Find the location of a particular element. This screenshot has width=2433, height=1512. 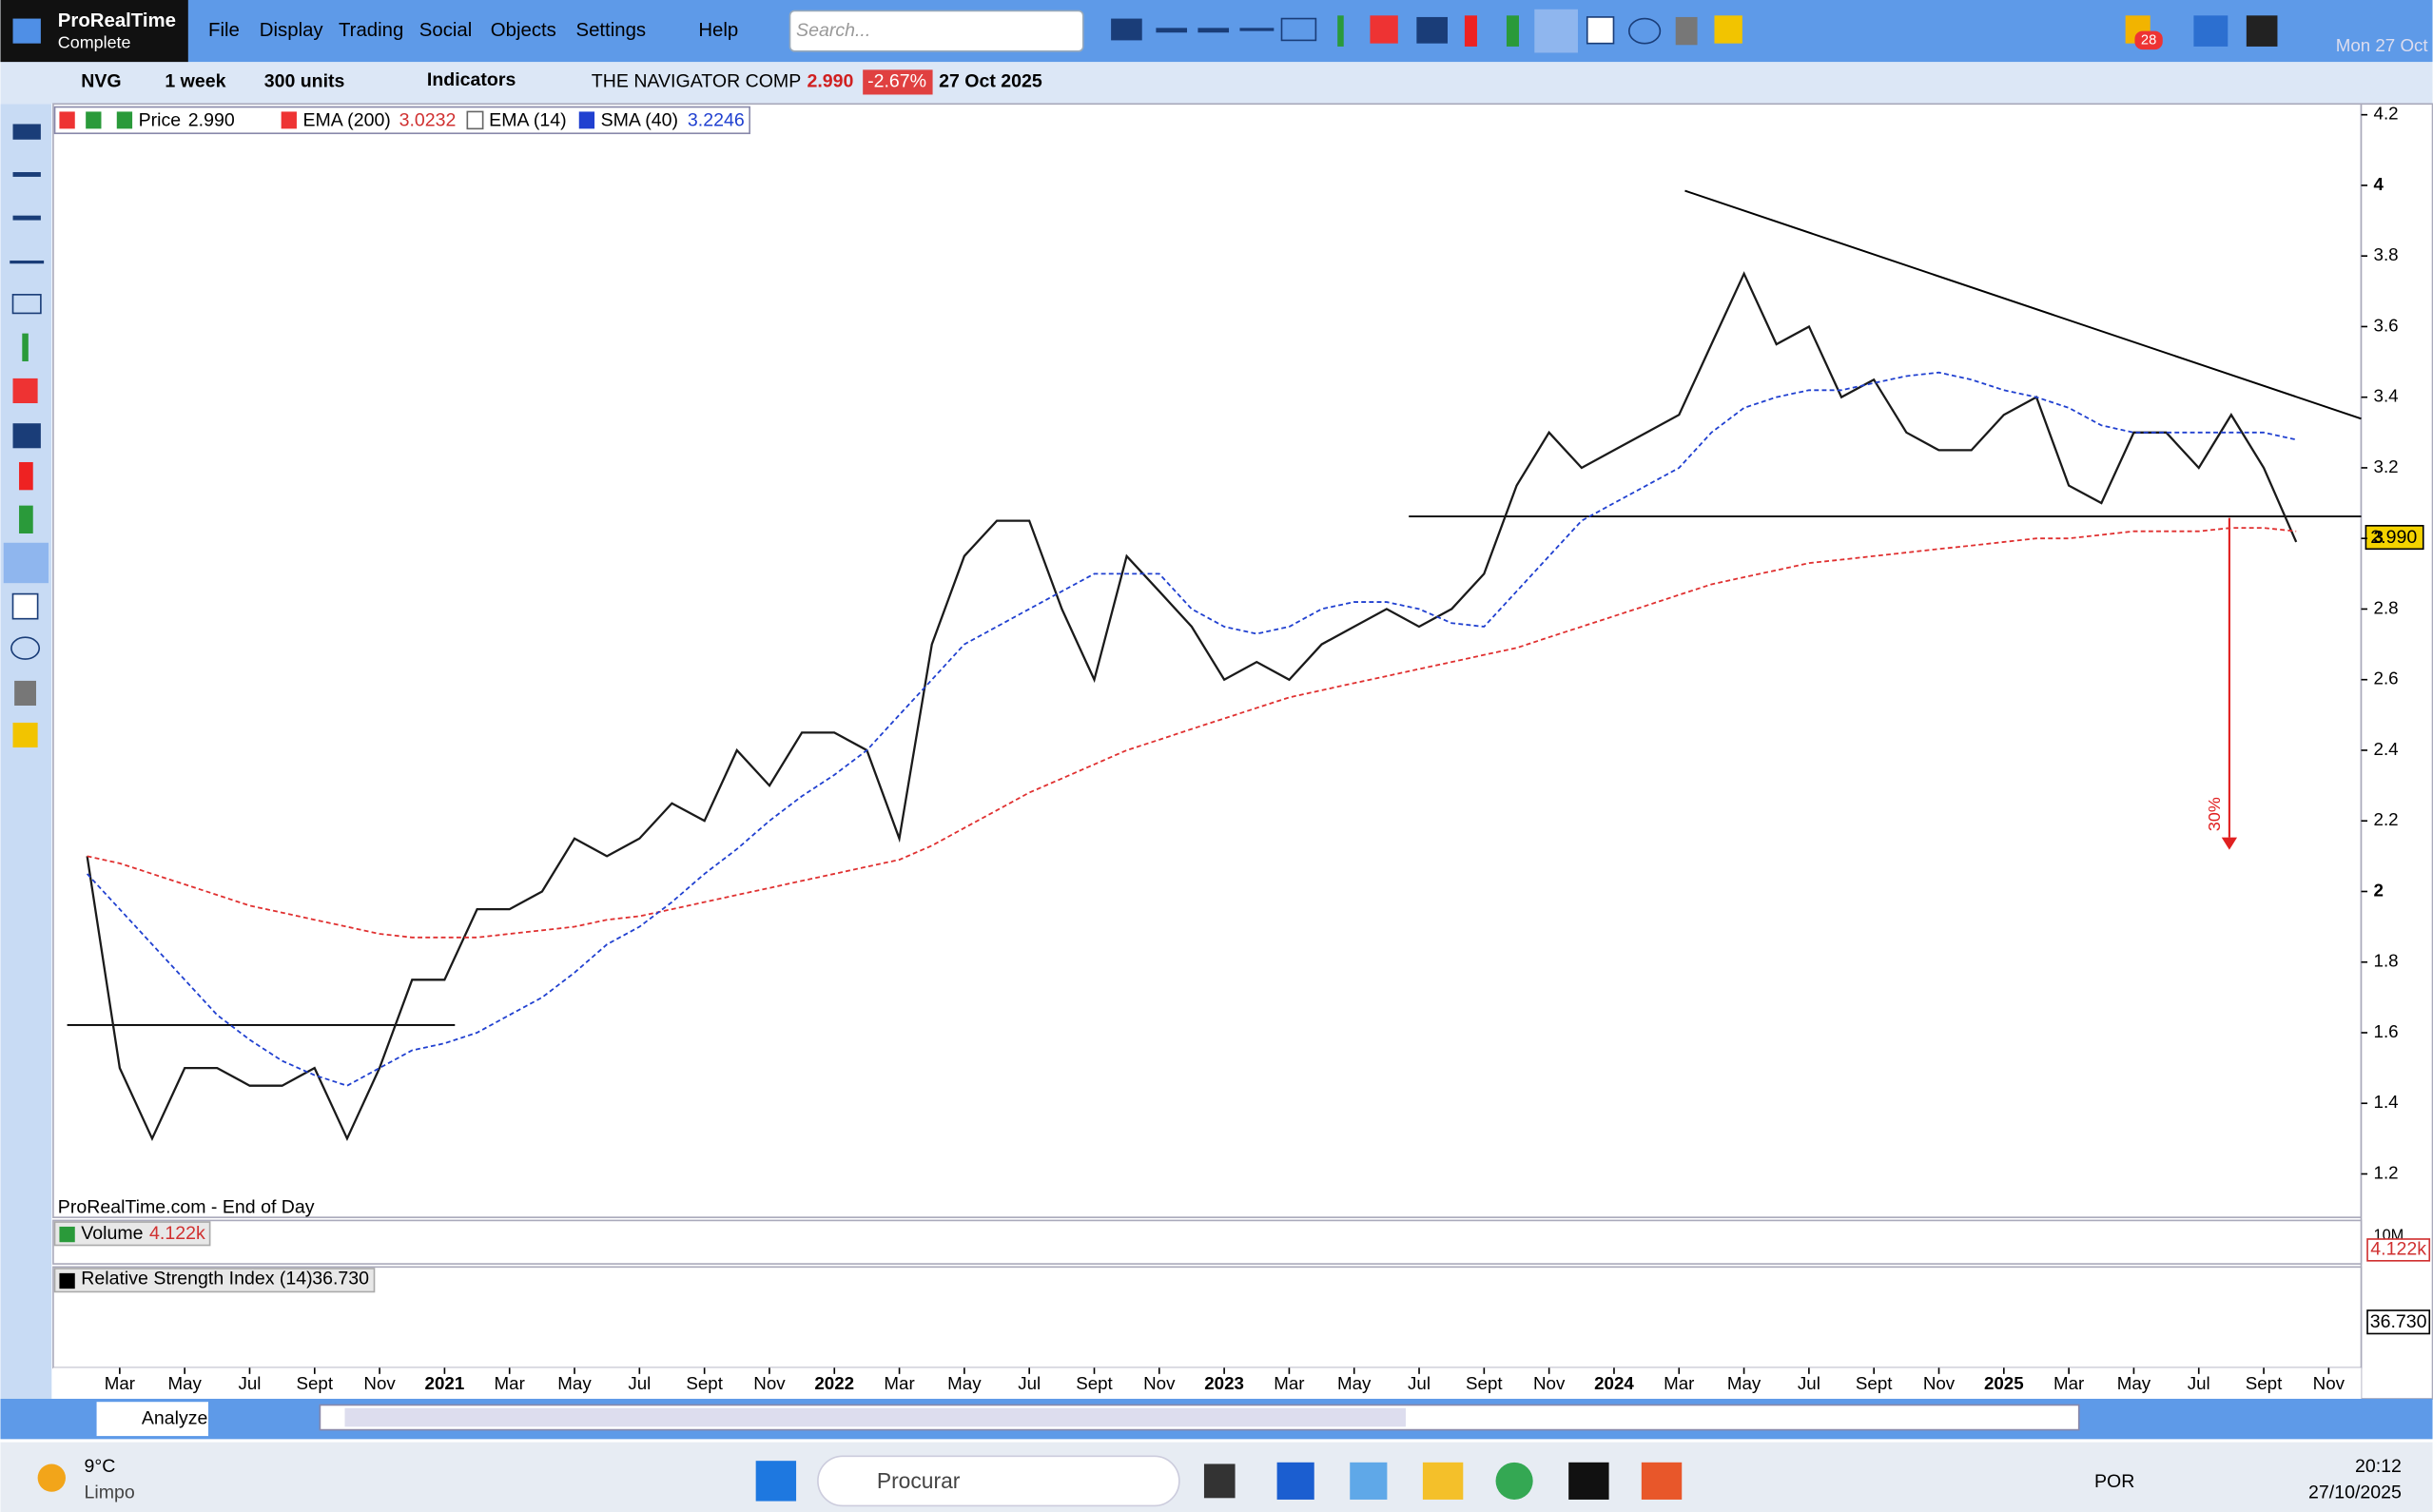

scroll-track is located at coordinates (875, 1417).